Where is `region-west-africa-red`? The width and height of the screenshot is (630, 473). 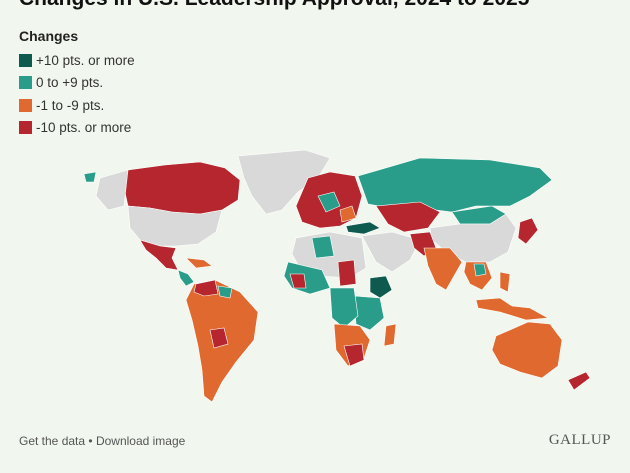 region-west-africa-red is located at coordinates (298, 281).